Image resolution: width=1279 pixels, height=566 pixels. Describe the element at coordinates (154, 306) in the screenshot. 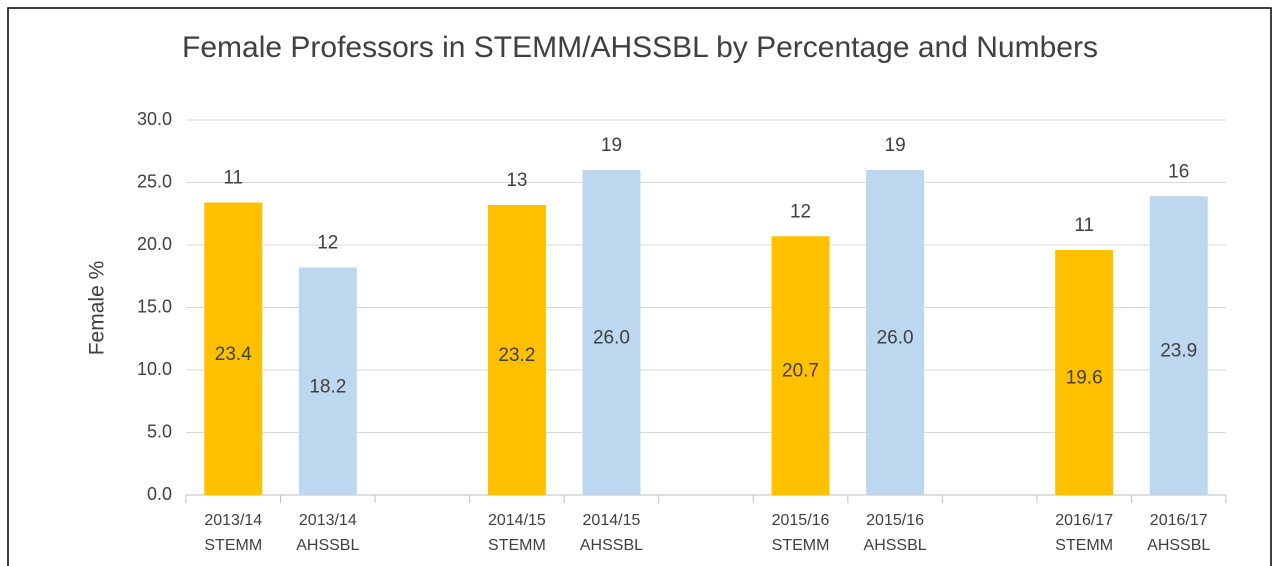

I see `y-tick-label: 15.0` at that location.